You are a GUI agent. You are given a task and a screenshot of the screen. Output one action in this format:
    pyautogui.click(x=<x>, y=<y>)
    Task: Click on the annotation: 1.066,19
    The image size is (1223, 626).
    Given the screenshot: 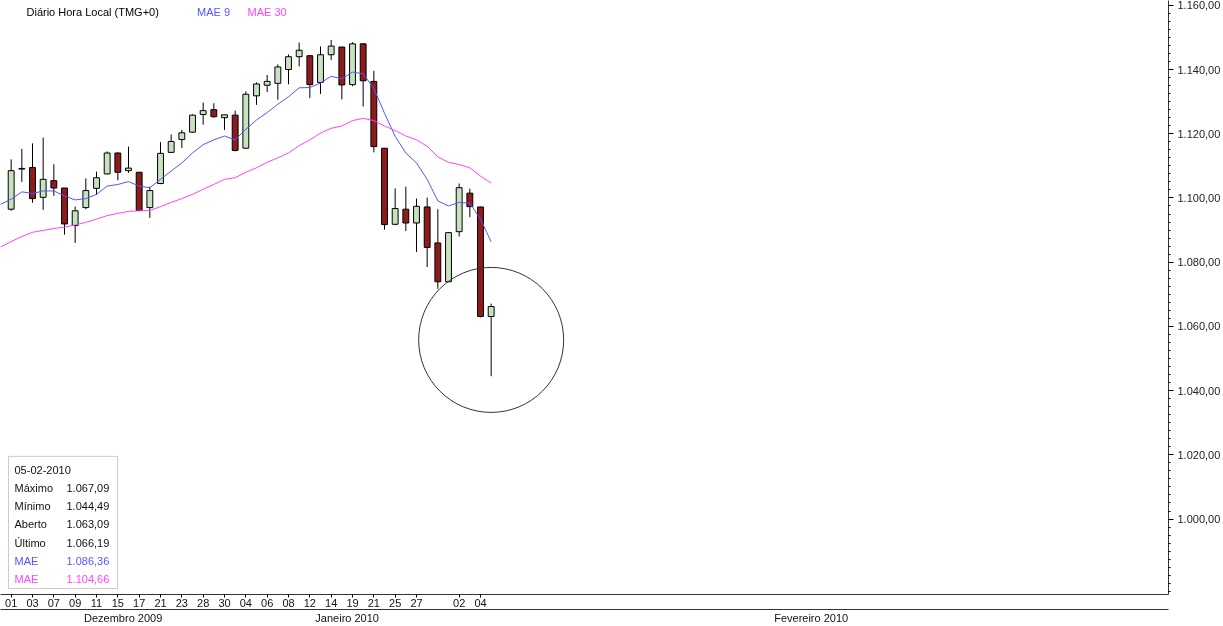 What is the action you would take?
    pyautogui.click(x=88, y=542)
    